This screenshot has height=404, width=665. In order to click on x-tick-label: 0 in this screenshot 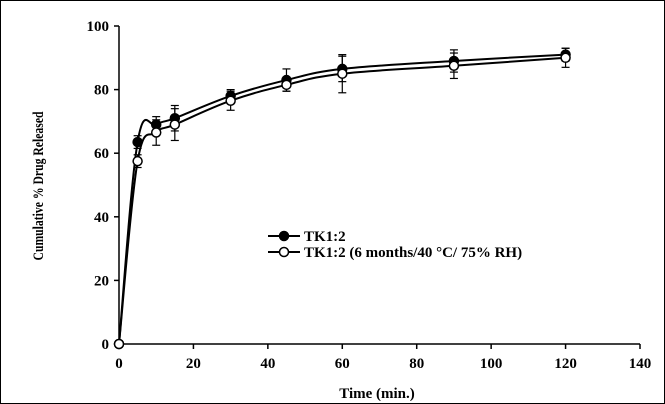, I will do `click(119, 364)`.